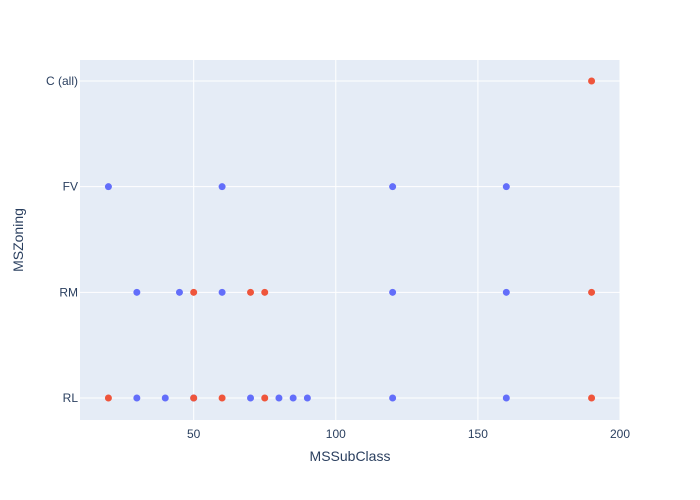  I want to click on x-tick-label: 100, so click(336, 434).